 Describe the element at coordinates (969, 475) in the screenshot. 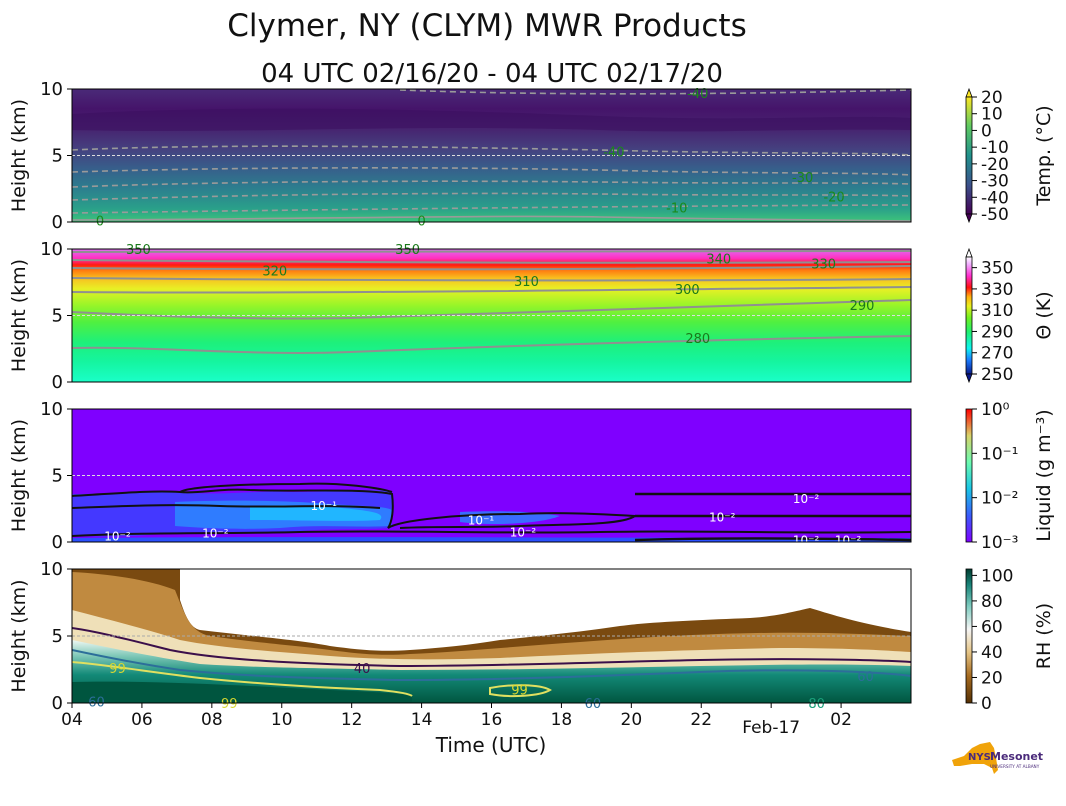

I see `liquid-colorbar-bar` at that location.